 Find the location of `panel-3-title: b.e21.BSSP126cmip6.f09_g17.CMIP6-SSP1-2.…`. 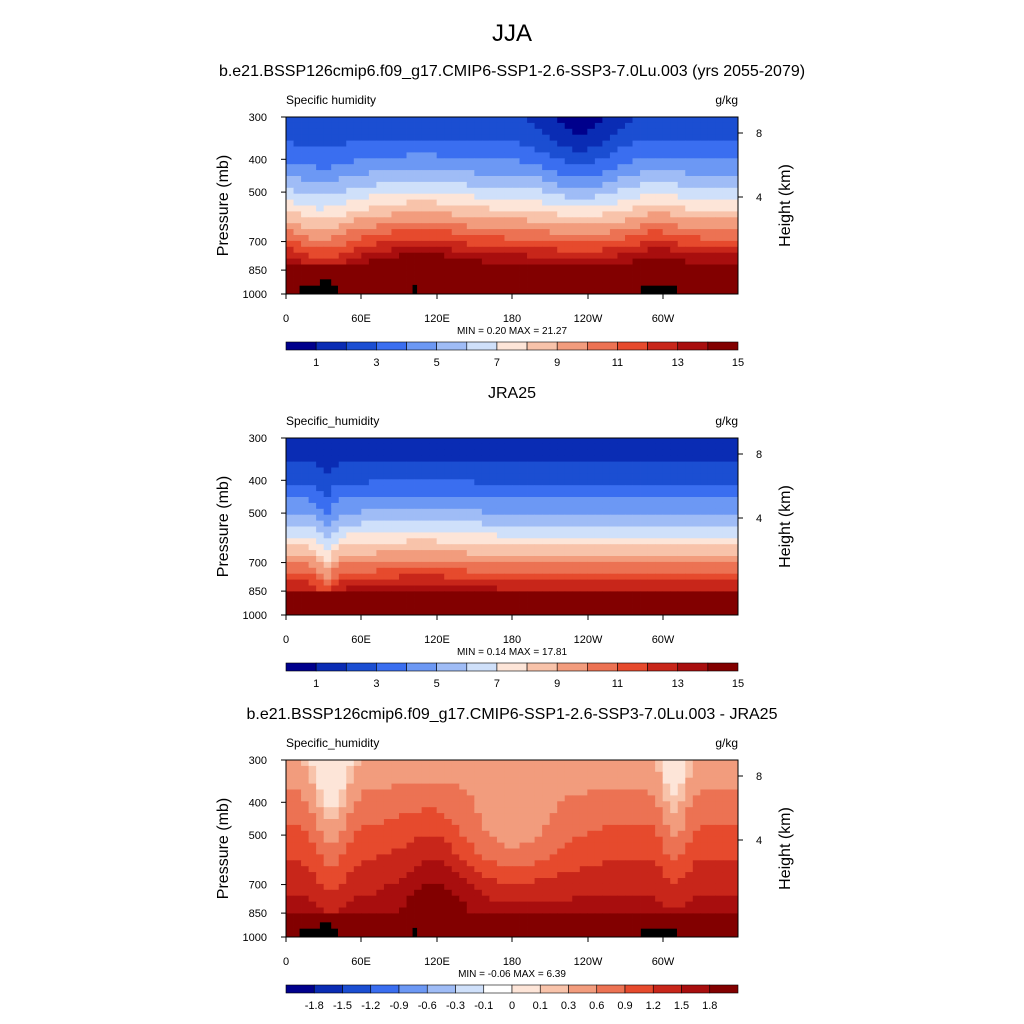

panel-3-title: b.e21.BSSP126cmip6.f09_g17.CMIP6-SSP1-2.… is located at coordinates (512, 714).